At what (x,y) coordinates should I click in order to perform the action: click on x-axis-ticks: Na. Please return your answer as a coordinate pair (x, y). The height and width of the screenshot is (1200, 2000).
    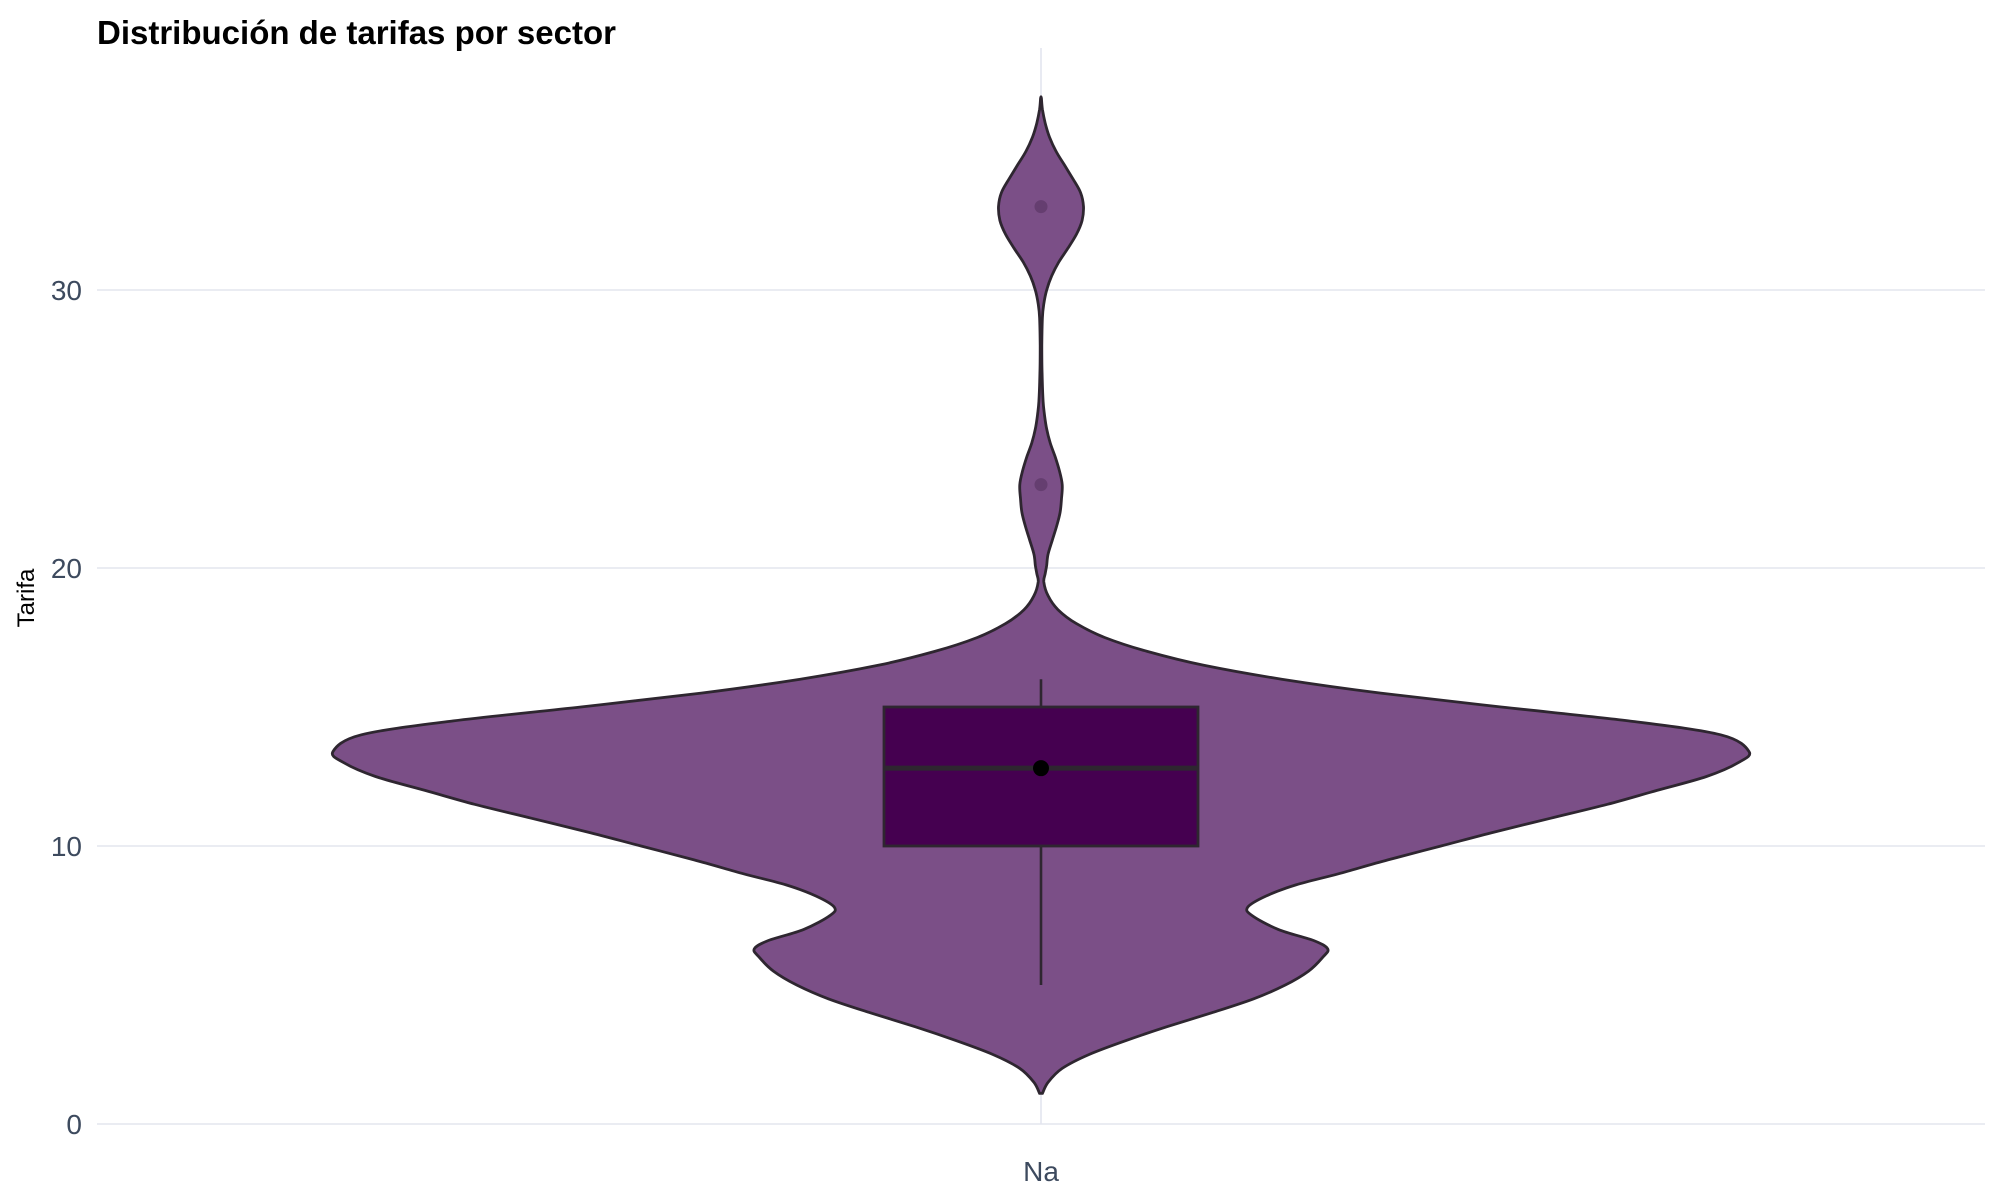
    Looking at the image, I should click on (1041, 1171).